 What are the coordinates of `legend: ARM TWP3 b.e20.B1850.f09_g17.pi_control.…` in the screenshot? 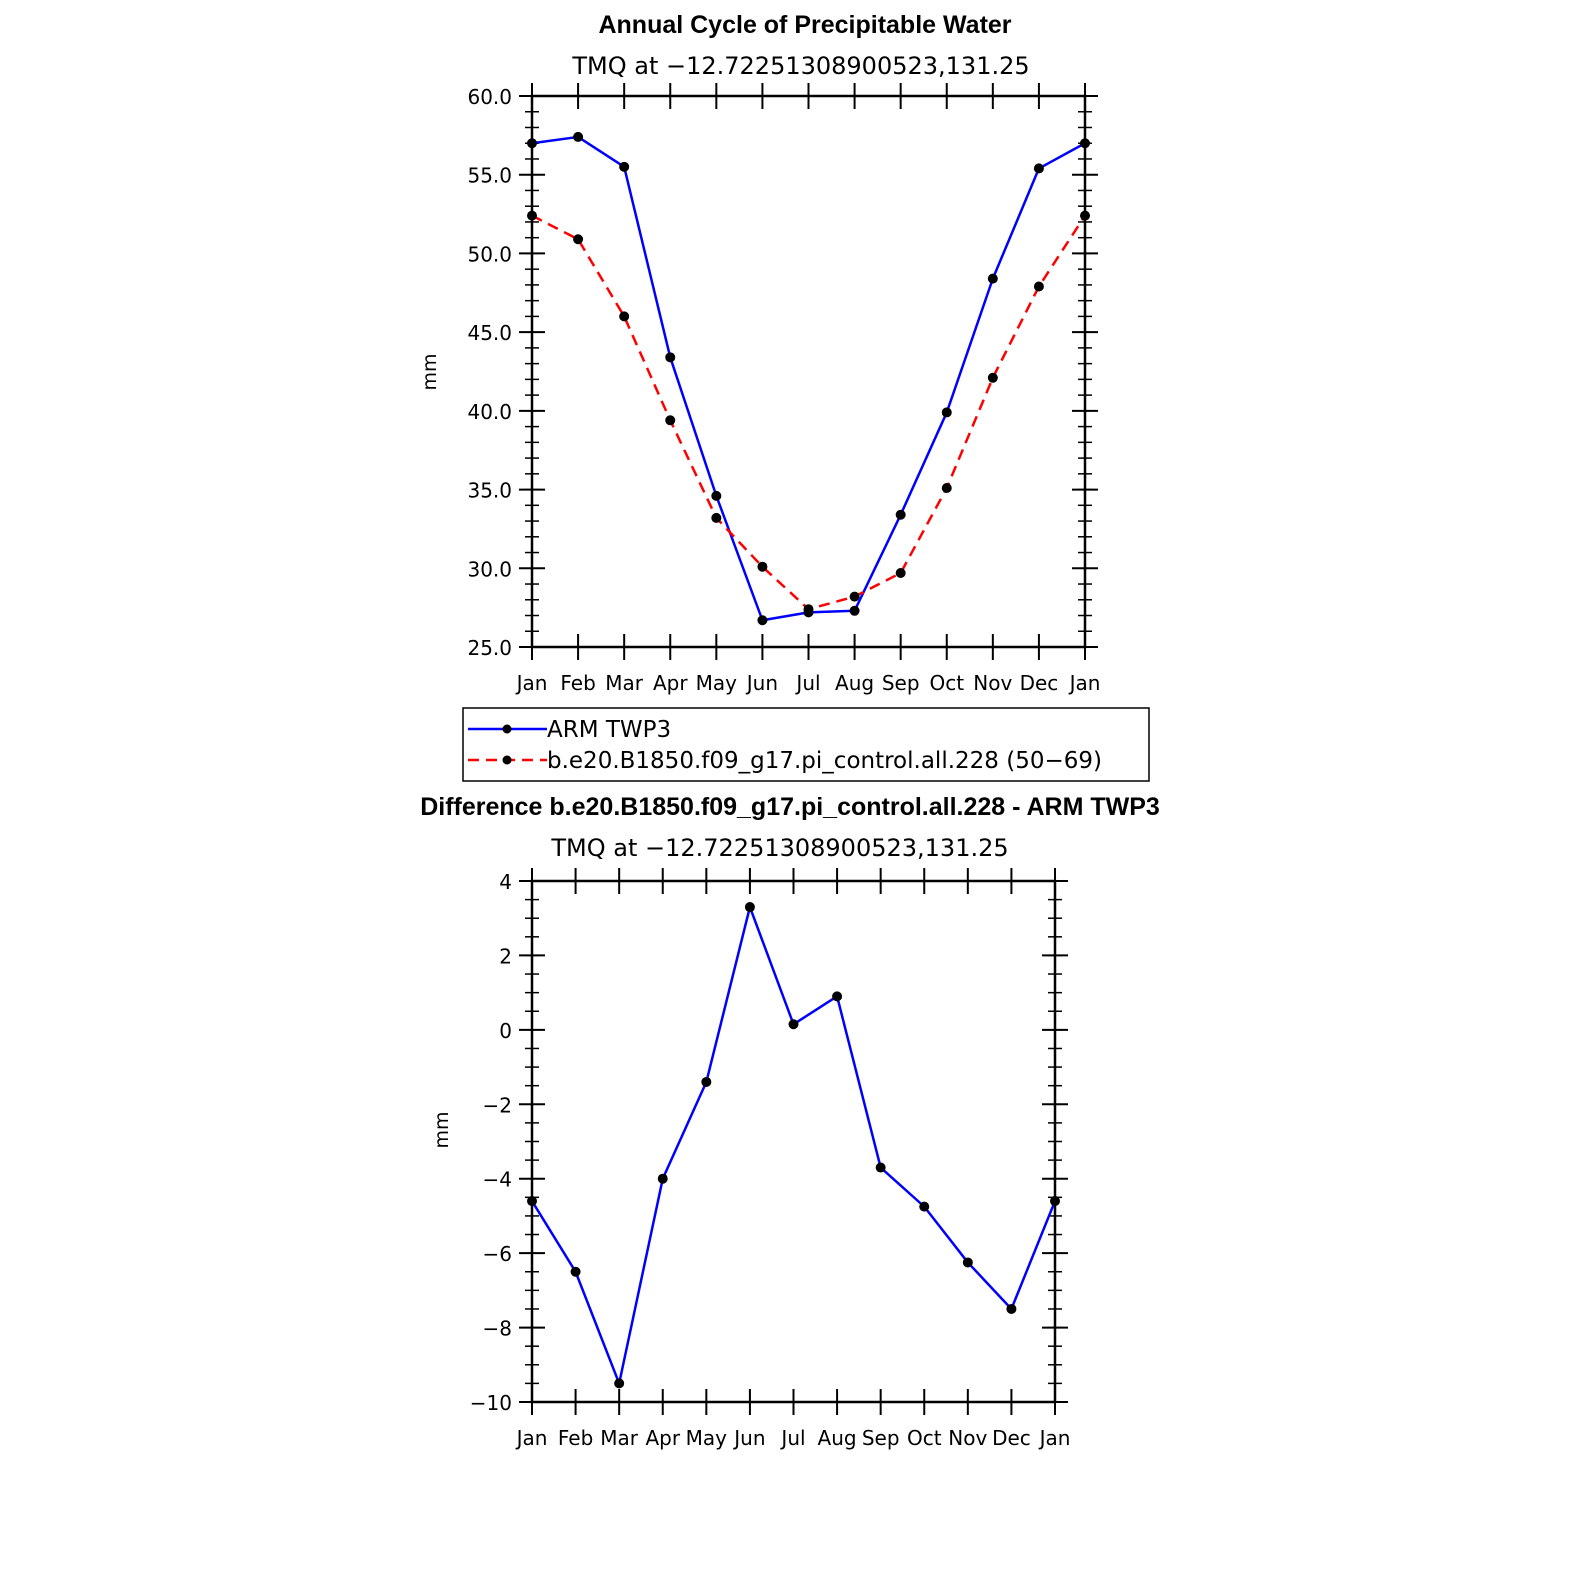 It's located at (806, 744).